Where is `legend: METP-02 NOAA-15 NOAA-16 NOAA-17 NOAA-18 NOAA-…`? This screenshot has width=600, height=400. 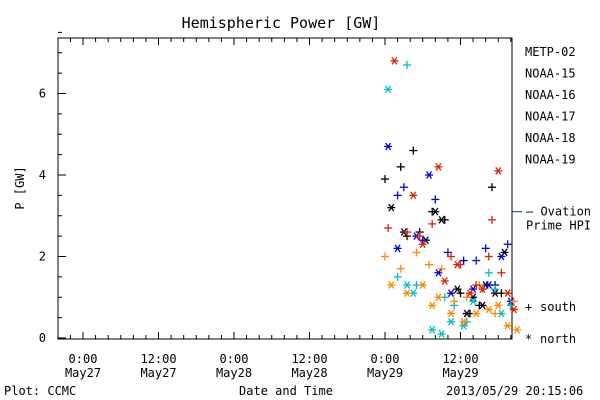
legend: METP-02 NOAA-15 NOAA-16 NOAA-17 NOAA-18 NOAA-… is located at coordinates (550, 106).